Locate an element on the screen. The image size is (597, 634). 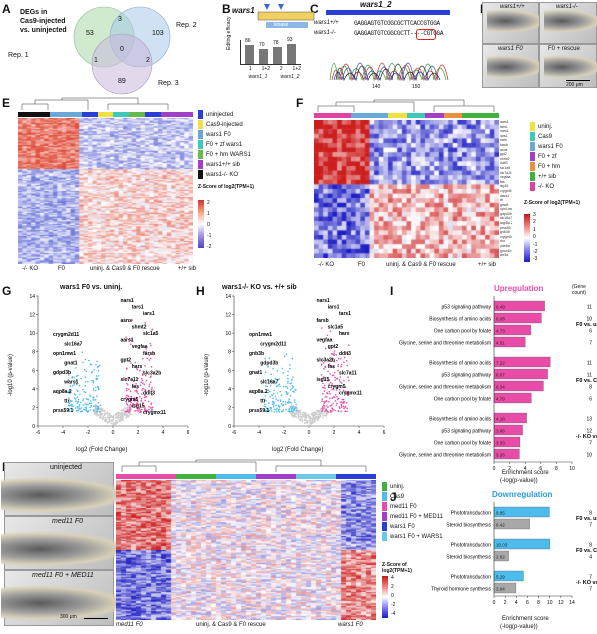
b-xtick-1: 1 is located at coordinates (250, 69).